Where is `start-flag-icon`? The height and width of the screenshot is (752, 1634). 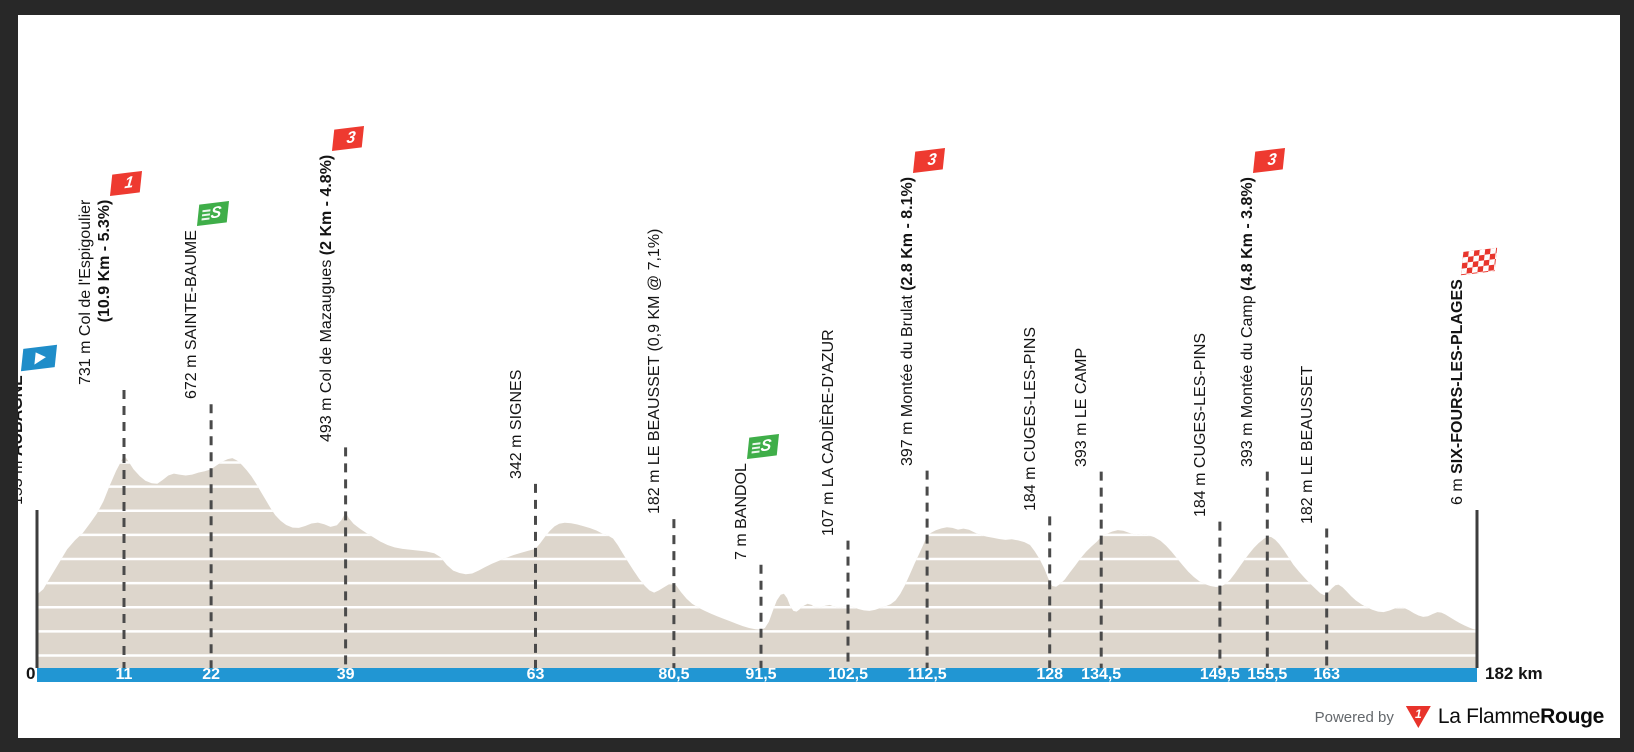
start-flag-icon is located at coordinates (39, 358).